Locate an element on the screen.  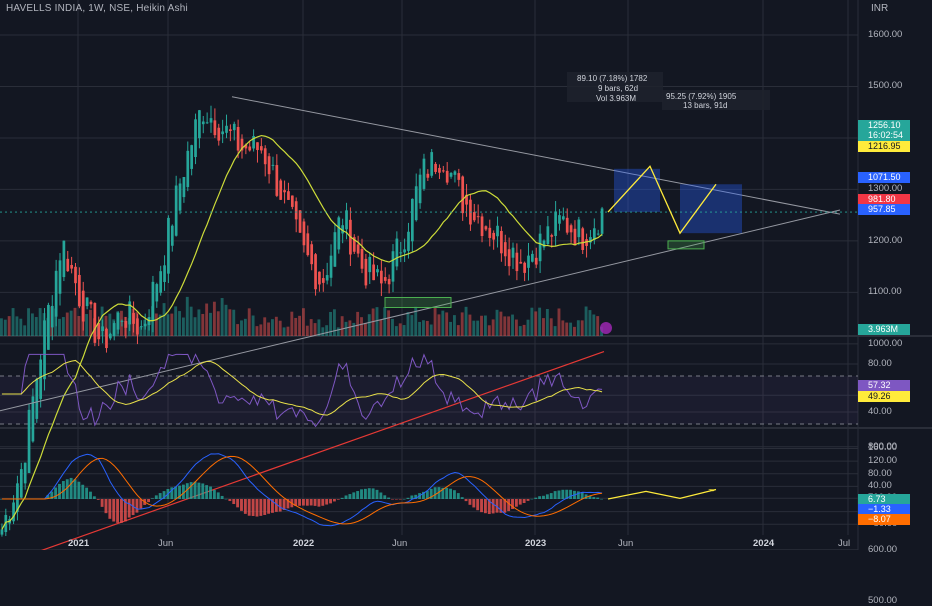
support-box is located at coordinates (418, 302).